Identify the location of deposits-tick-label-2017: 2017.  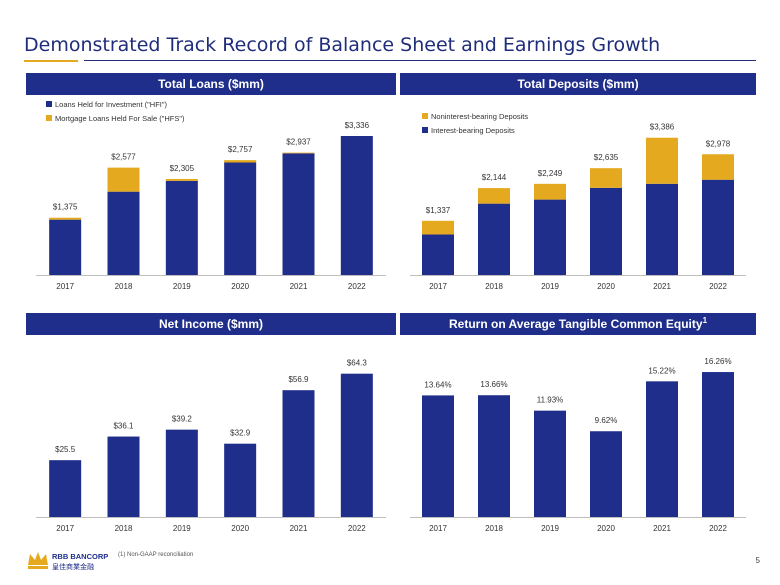
(438, 286).